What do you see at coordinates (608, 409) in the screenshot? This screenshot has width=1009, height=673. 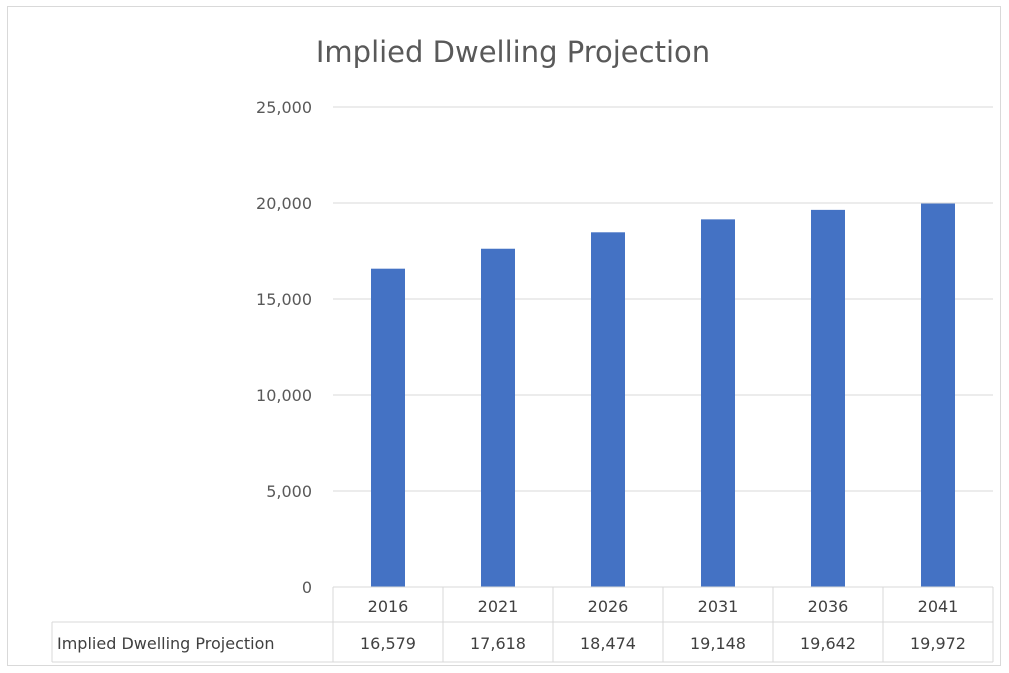 I see `bar-2026` at bounding box center [608, 409].